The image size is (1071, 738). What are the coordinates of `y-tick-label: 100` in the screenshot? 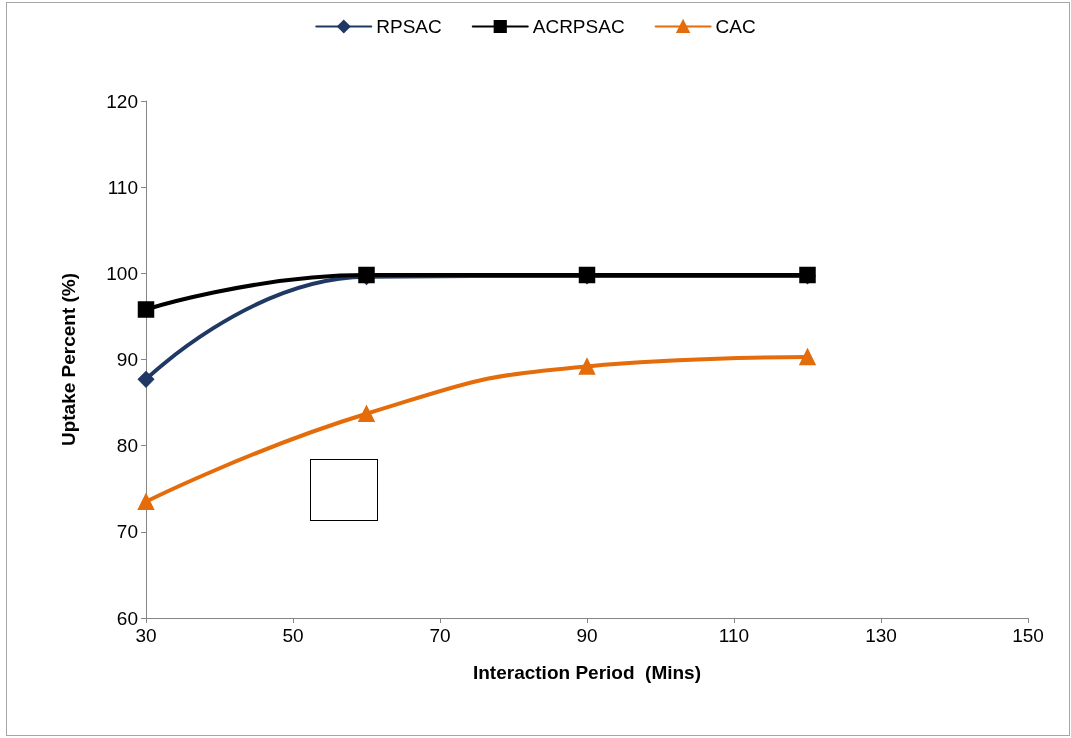 It's located at (122, 273).